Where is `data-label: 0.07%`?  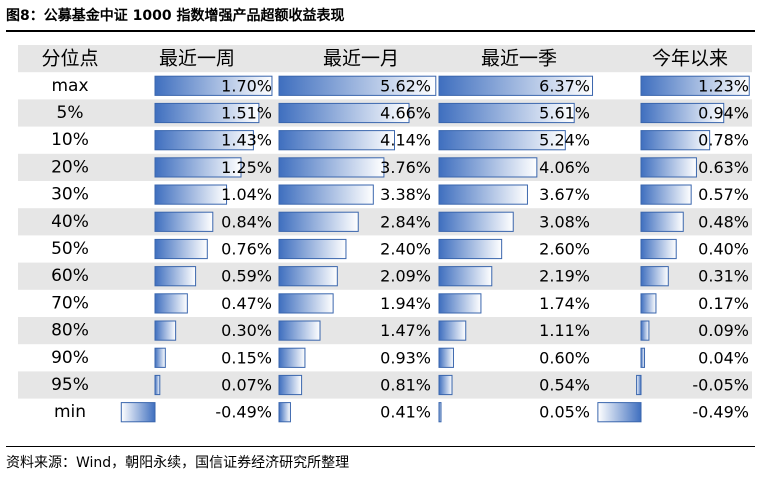 data-label: 0.07% is located at coordinates (246, 385).